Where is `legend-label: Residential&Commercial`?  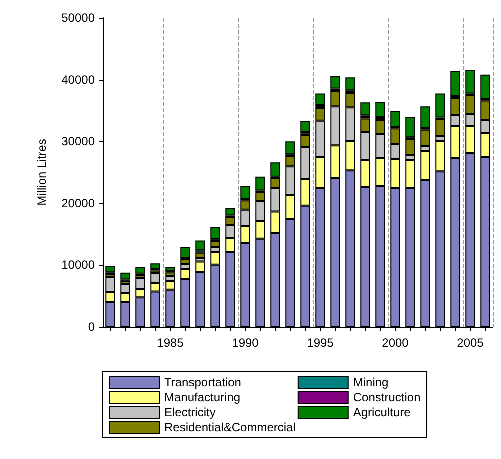
legend-label: Residential&Commercial is located at coordinates (230, 427).